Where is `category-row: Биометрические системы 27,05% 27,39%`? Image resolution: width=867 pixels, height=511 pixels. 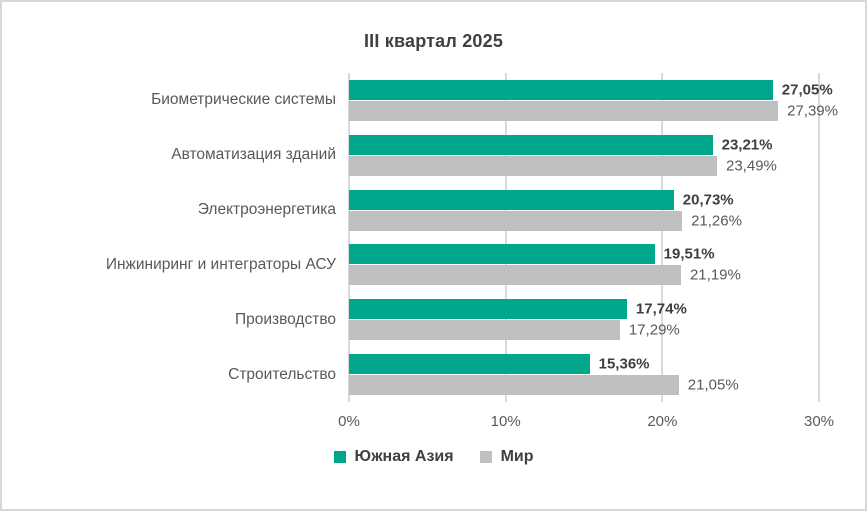 category-row: Биометрические системы 27,05% 27,39% is located at coordinates (433, 100).